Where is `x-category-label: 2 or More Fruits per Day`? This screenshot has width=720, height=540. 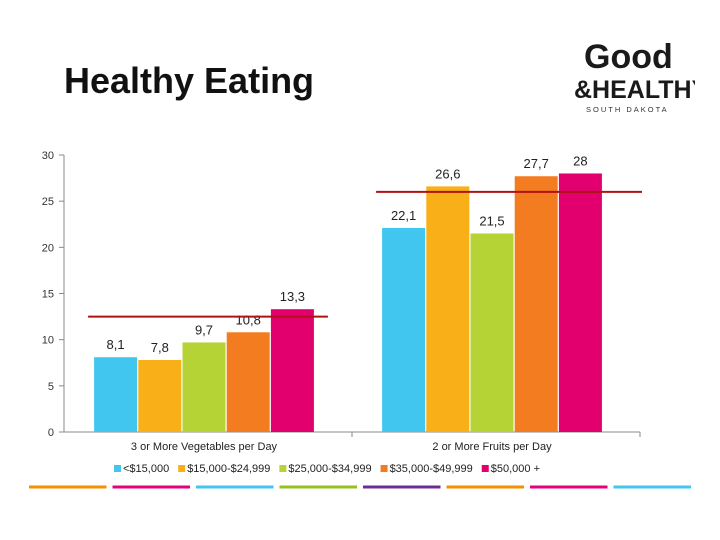 x-category-label: 2 or More Fruits per Day is located at coordinates (492, 447).